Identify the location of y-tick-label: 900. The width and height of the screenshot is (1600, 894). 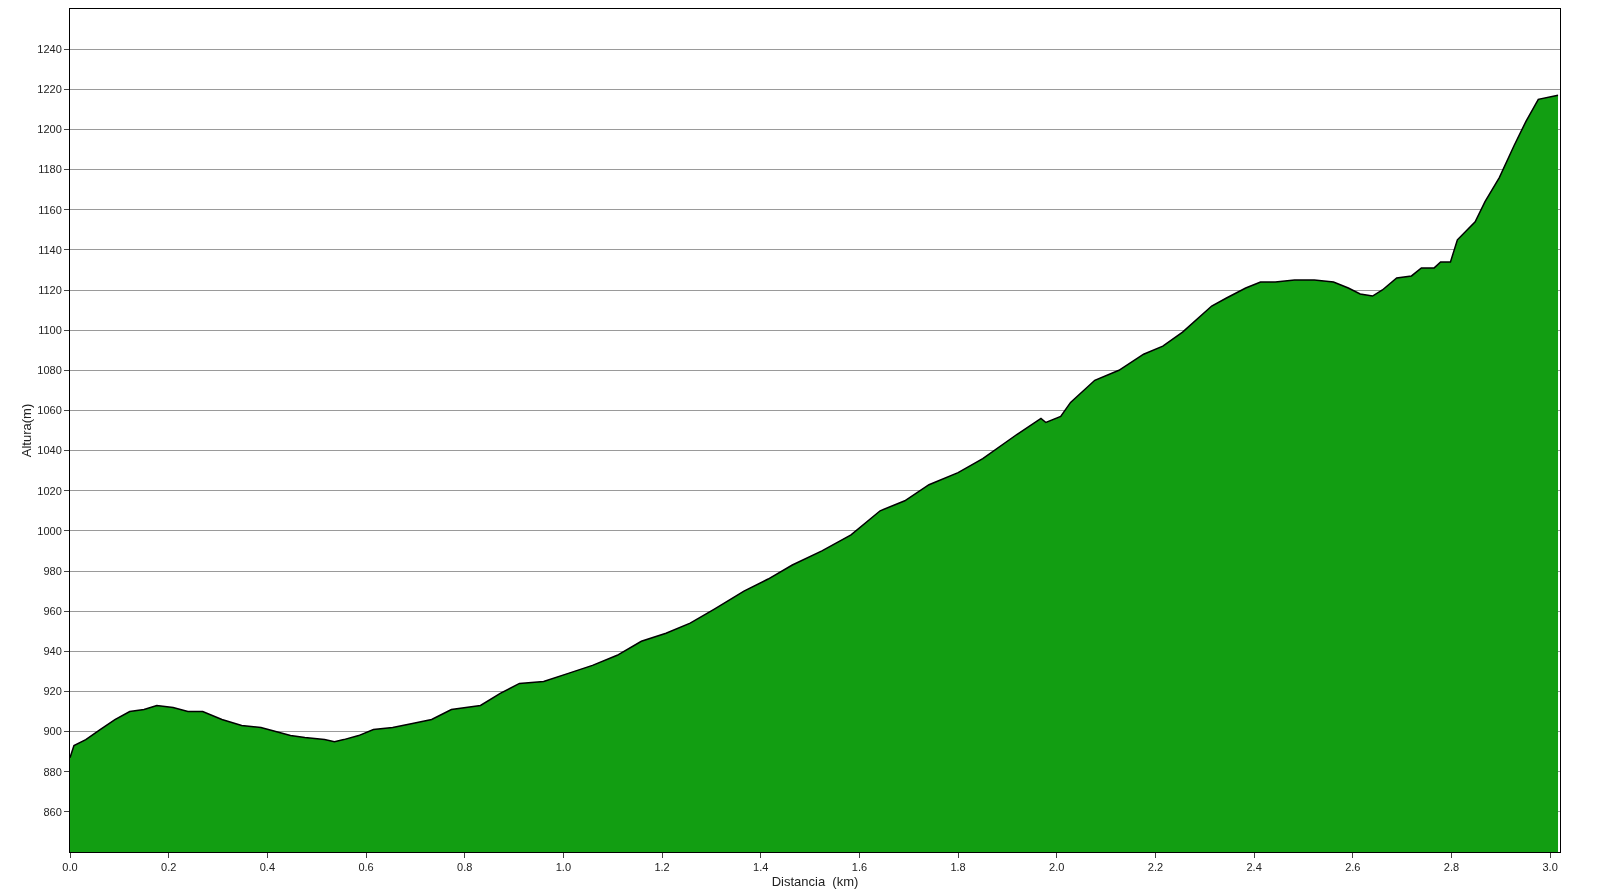
(52, 731).